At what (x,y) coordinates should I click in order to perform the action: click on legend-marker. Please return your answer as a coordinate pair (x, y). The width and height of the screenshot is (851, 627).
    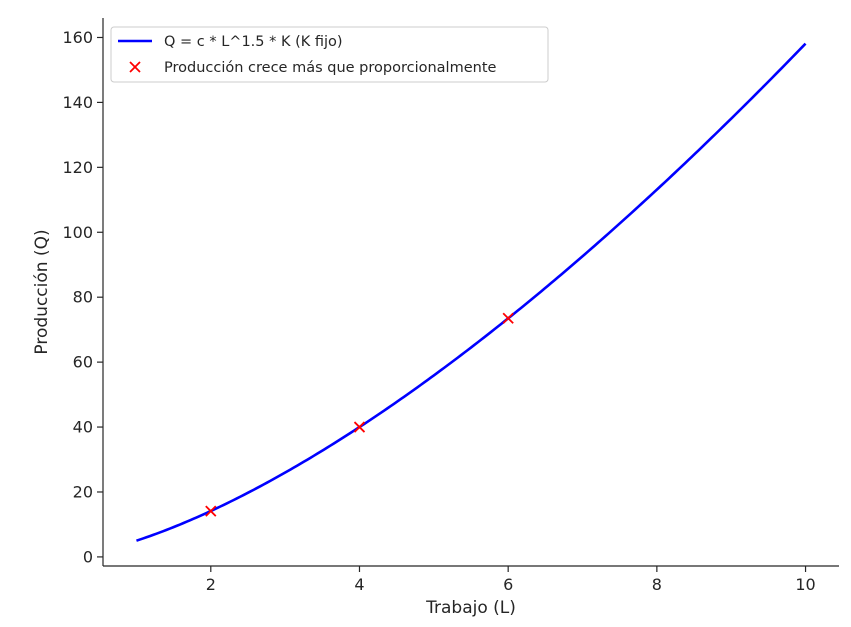
    Looking at the image, I should click on (135, 67).